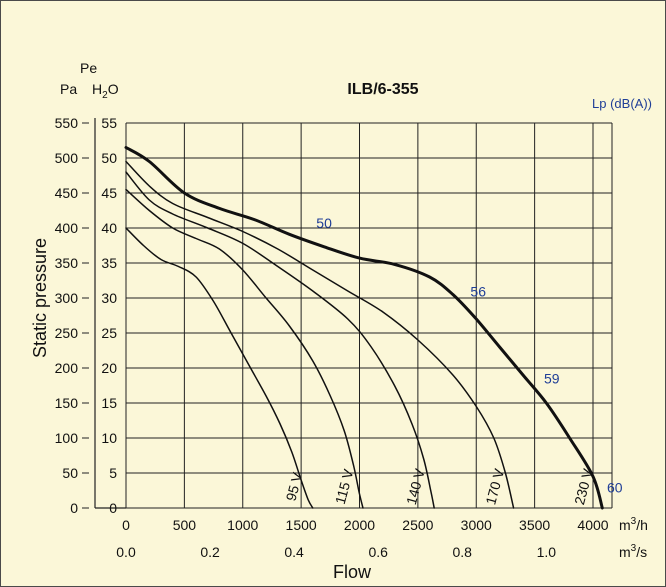  What do you see at coordinates (113, 473) in the screenshot?
I see `y-tick-label-h2o: 5` at bounding box center [113, 473].